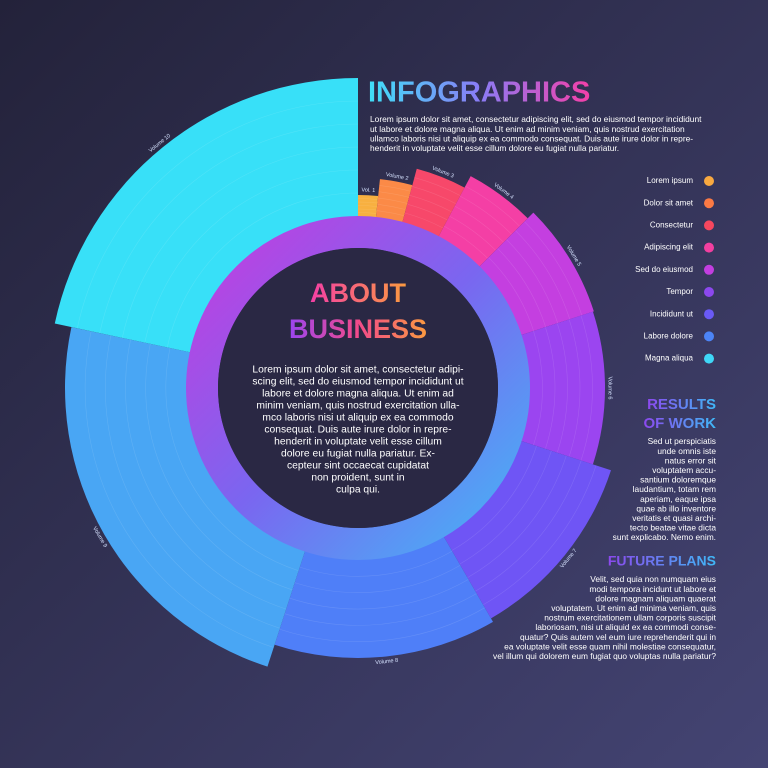 The height and width of the screenshot is (768, 768). I want to click on about-line: culpa qui., so click(358, 490).